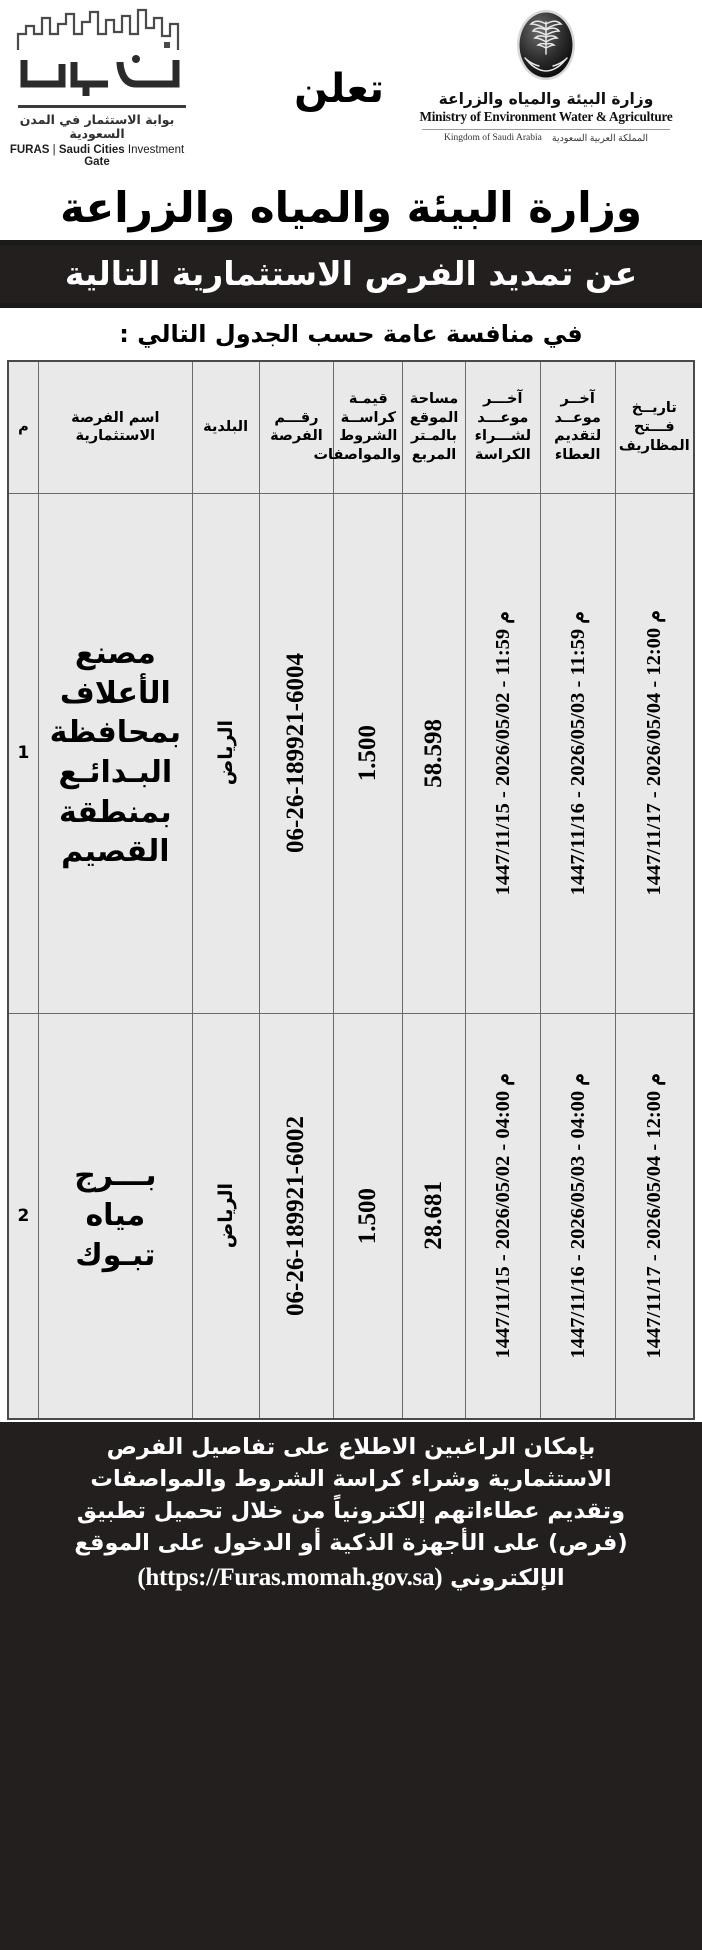 This screenshot has height=1950, width=702. I want to click on furas-name-en: FURAS, so click(29, 149).